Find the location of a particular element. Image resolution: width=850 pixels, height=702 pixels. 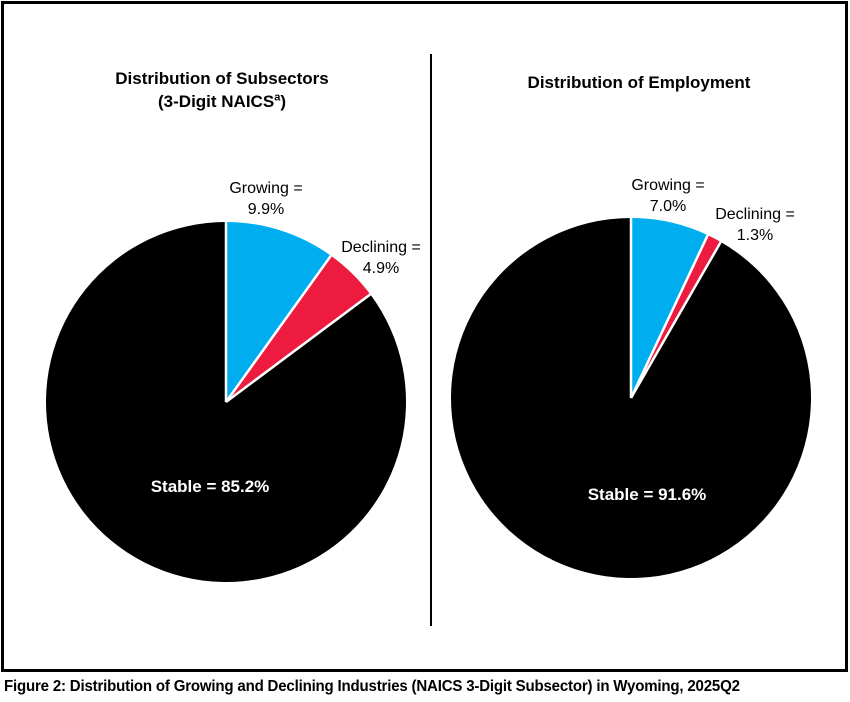

footnote-marker: a is located at coordinates (277, 97).